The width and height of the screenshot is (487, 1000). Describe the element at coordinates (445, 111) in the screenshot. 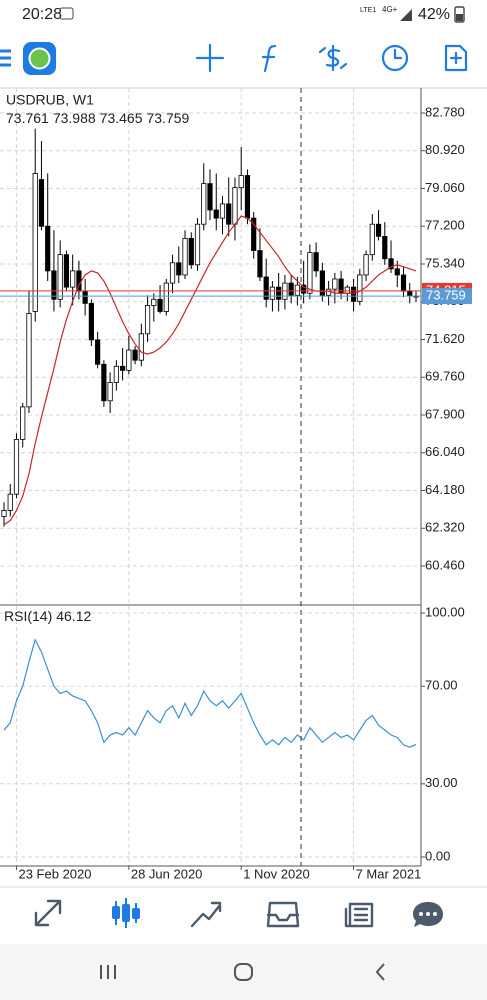

I see `y-tick-label: 82.780` at that location.